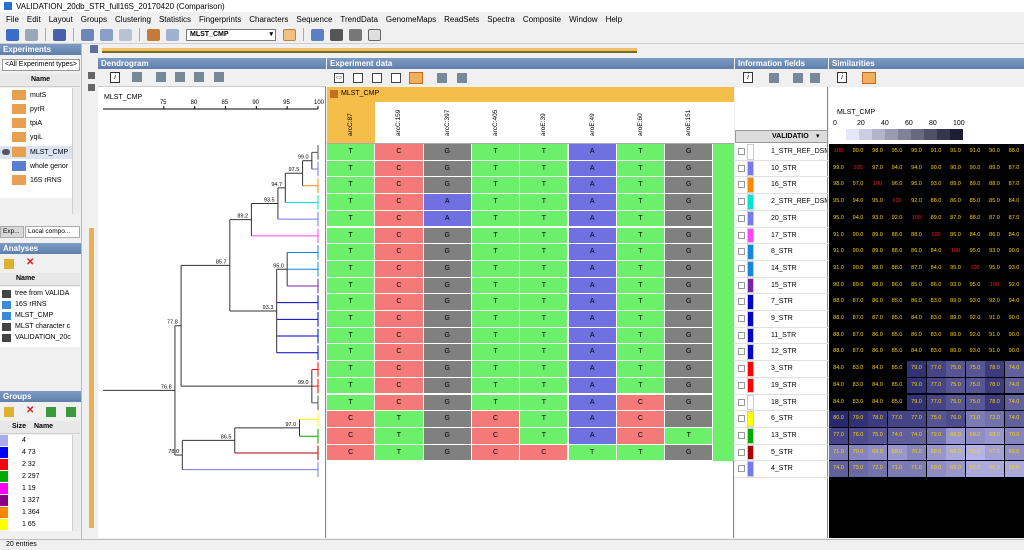 The height and width of the screenshot is (550, 1024). I want to click on similarity-cell: 69.0, so click(936, 469).